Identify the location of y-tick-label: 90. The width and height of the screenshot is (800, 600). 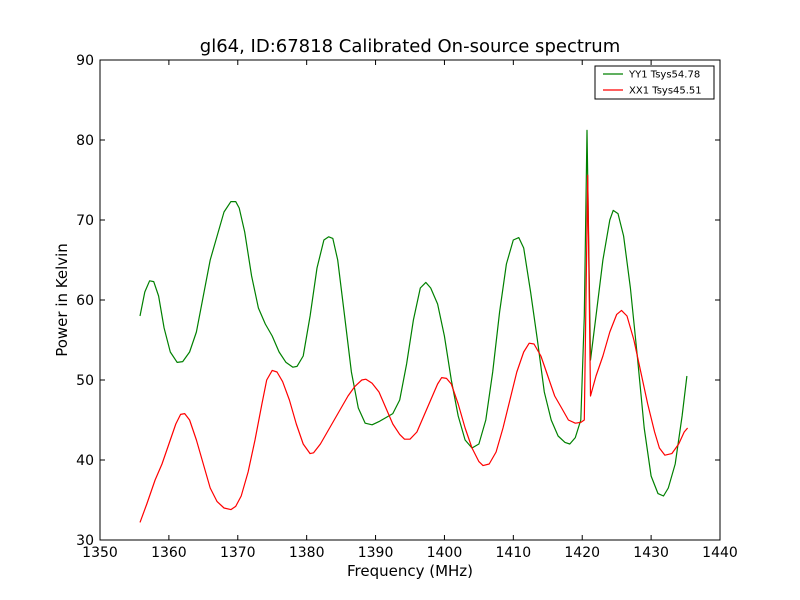
(85, 61).